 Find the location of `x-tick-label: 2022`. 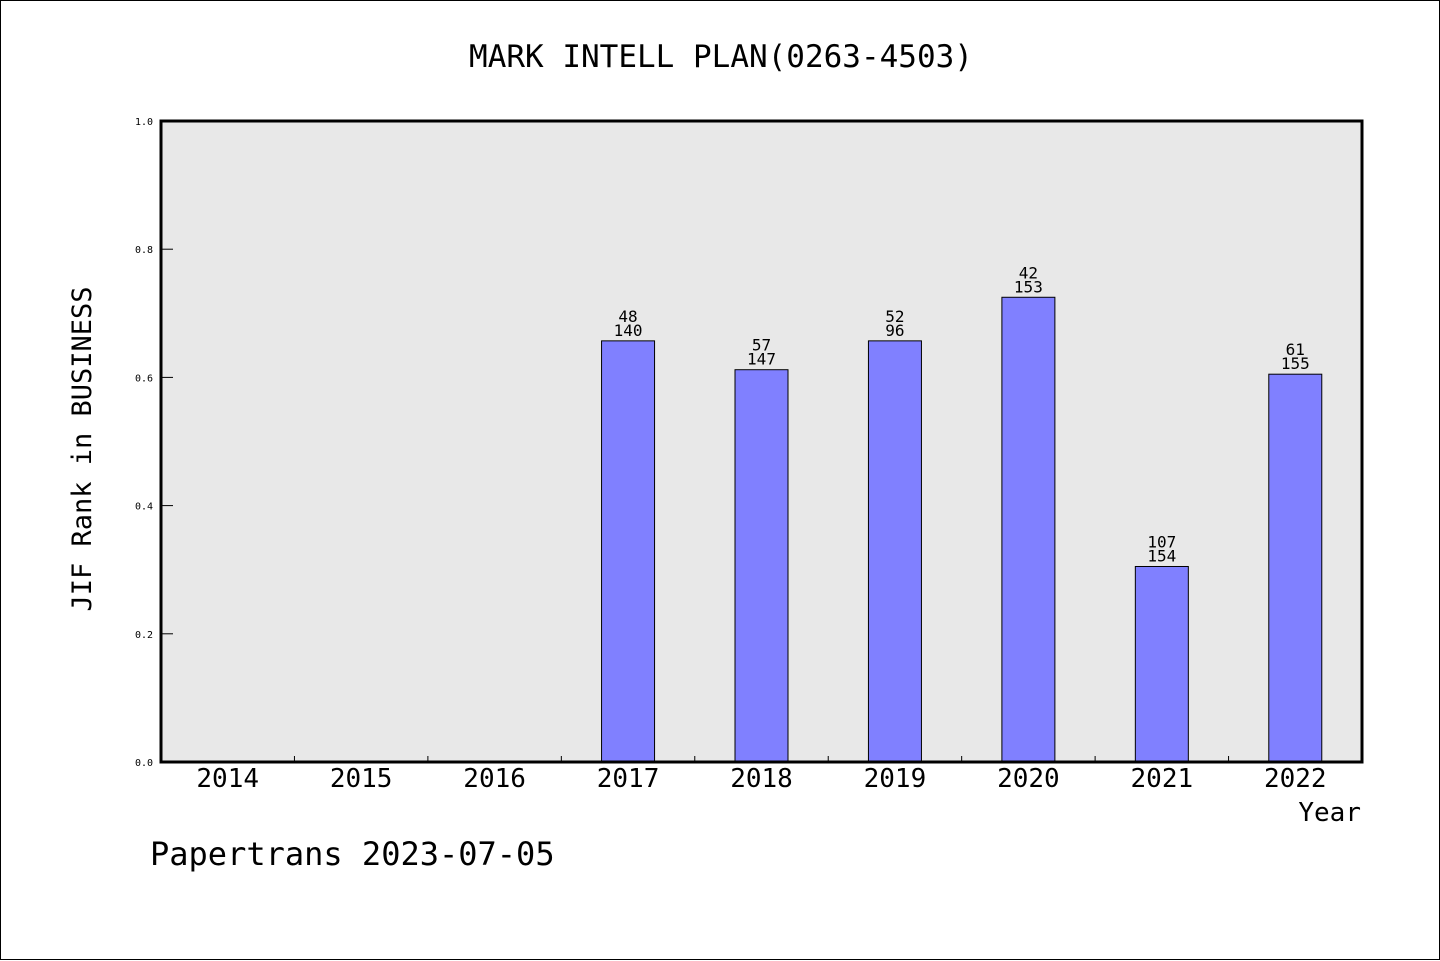

x-tick-label: 2022 is located at coordinates (1295, 779).